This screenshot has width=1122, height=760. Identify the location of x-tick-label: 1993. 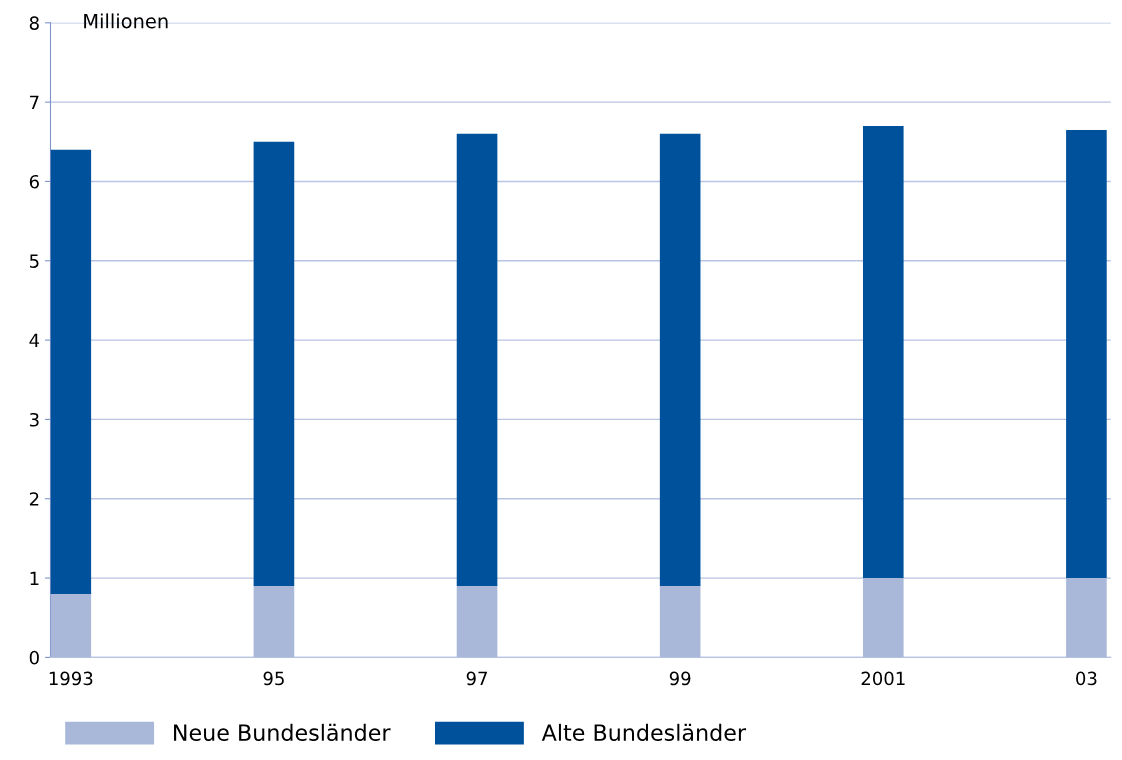
(71, 678).